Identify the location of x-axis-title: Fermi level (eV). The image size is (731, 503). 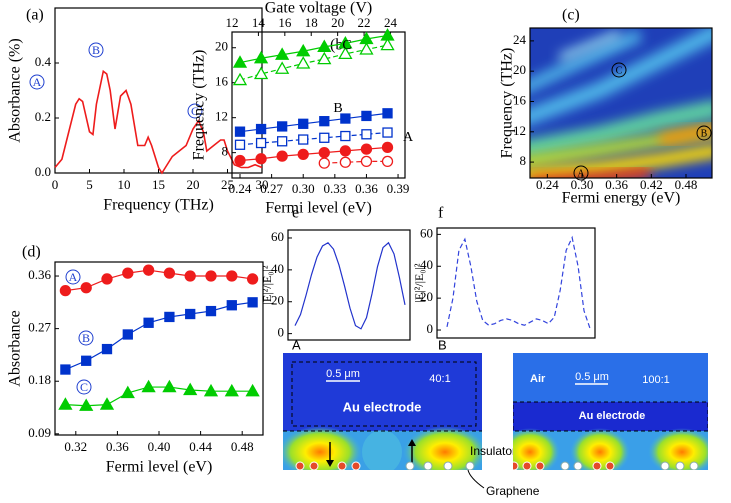
(318, 208).